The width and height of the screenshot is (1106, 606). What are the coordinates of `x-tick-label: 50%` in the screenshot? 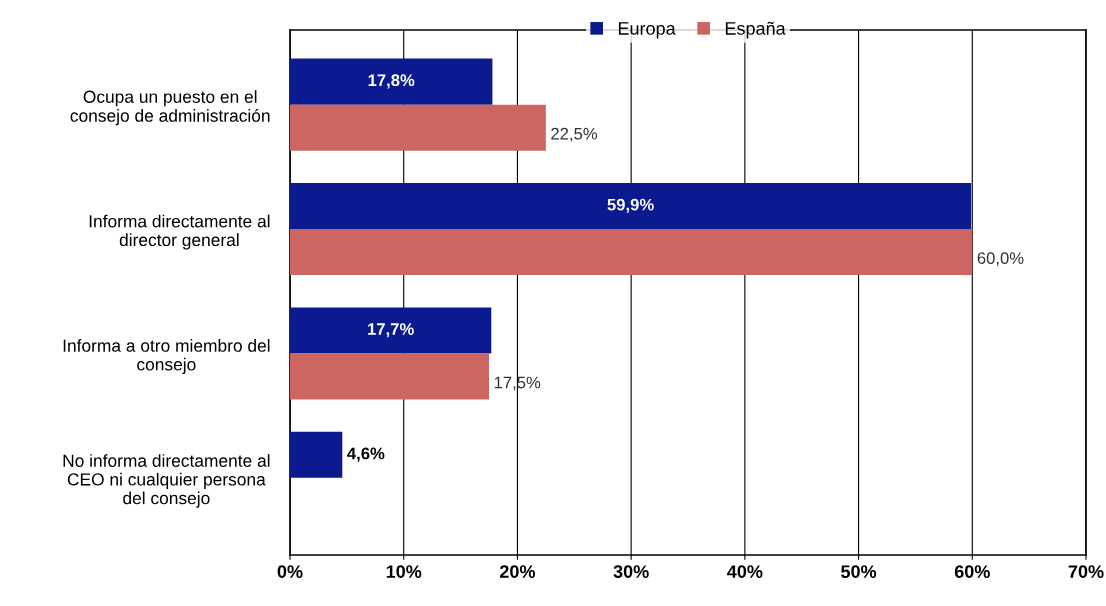 It's located at (859, 571).